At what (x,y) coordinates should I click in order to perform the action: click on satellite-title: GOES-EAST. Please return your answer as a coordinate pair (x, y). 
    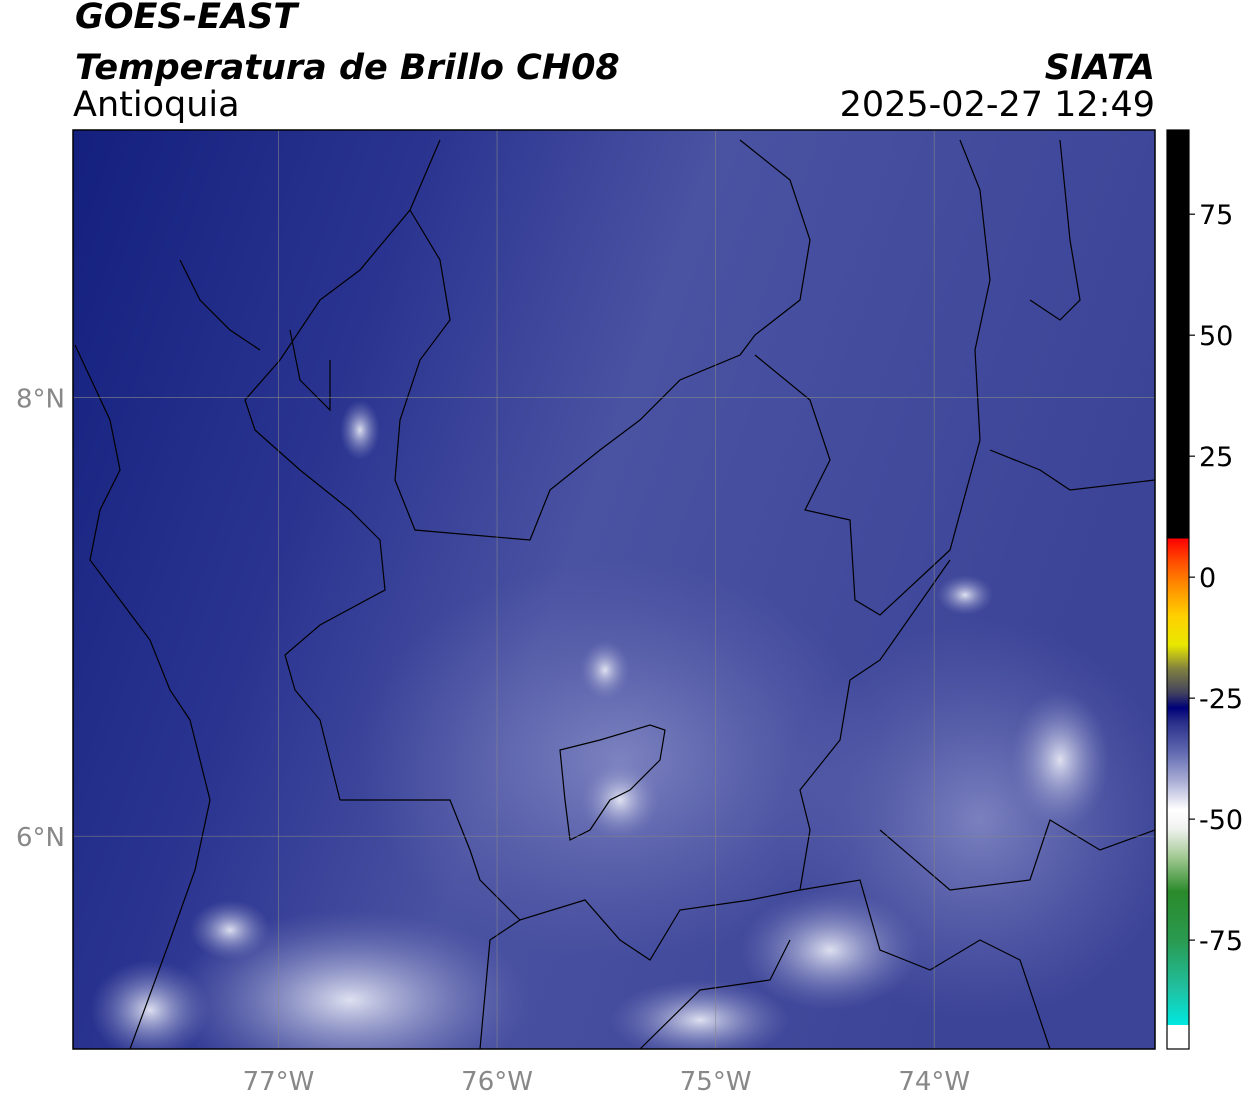
    Looking at the image, I should click on (187, 18).